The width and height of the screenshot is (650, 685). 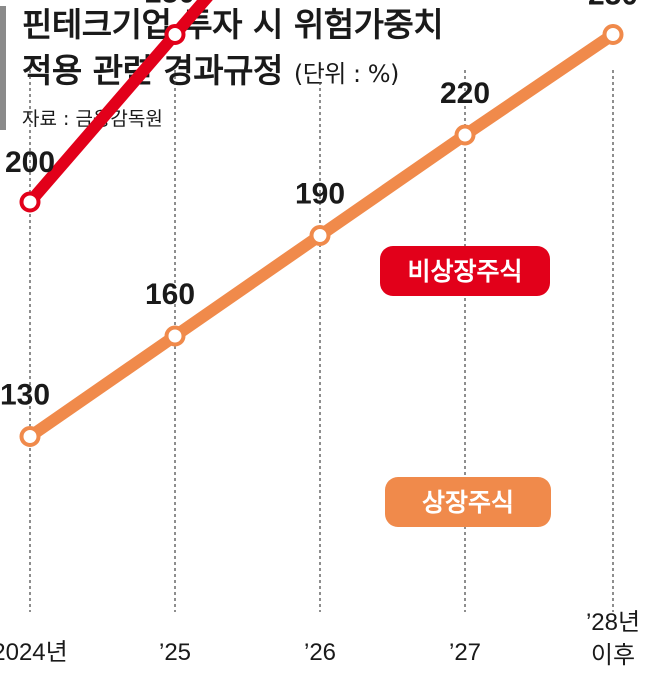 What do you see at coordinates (175, 652) in the screenshot?
I see `x-tick-label: ’25` at bounding box center [175, 652].